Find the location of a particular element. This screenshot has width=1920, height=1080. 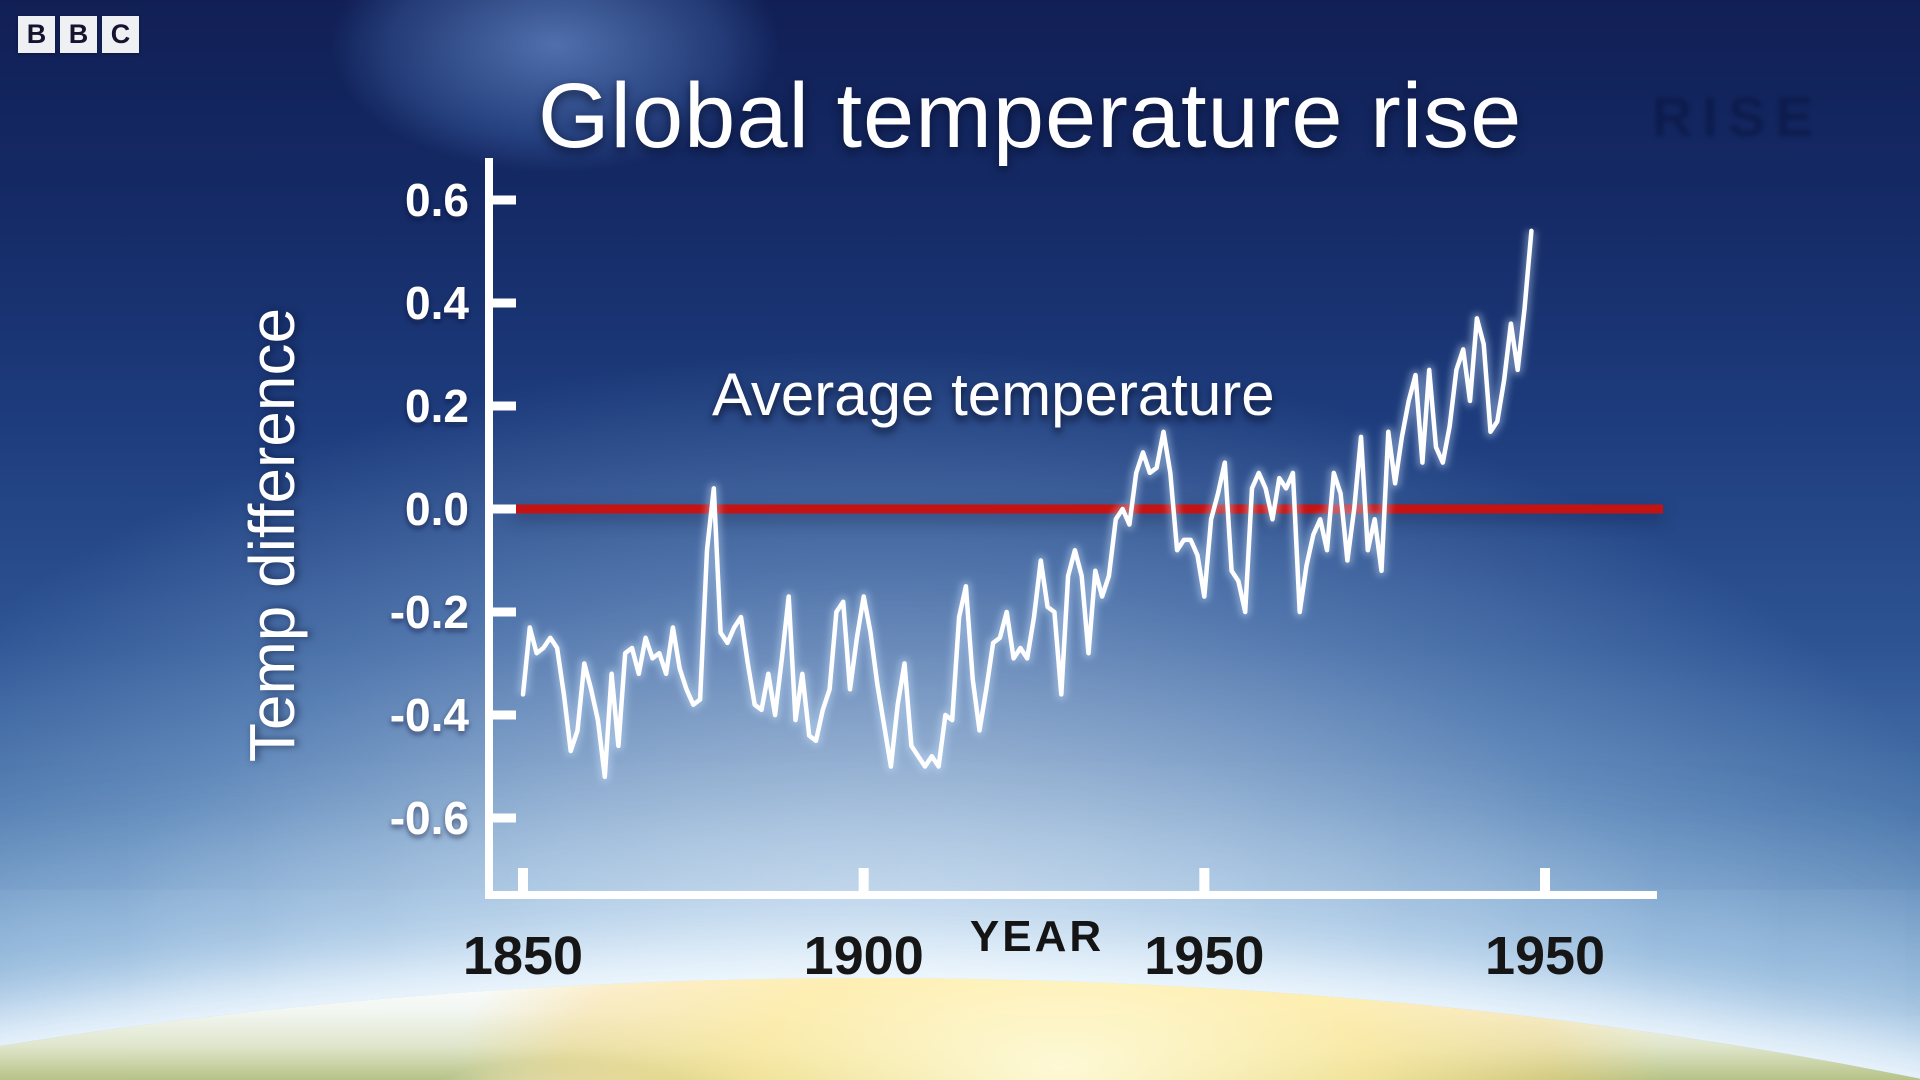

y-axis-title: Temp difference is located at coordinates (272, 535).